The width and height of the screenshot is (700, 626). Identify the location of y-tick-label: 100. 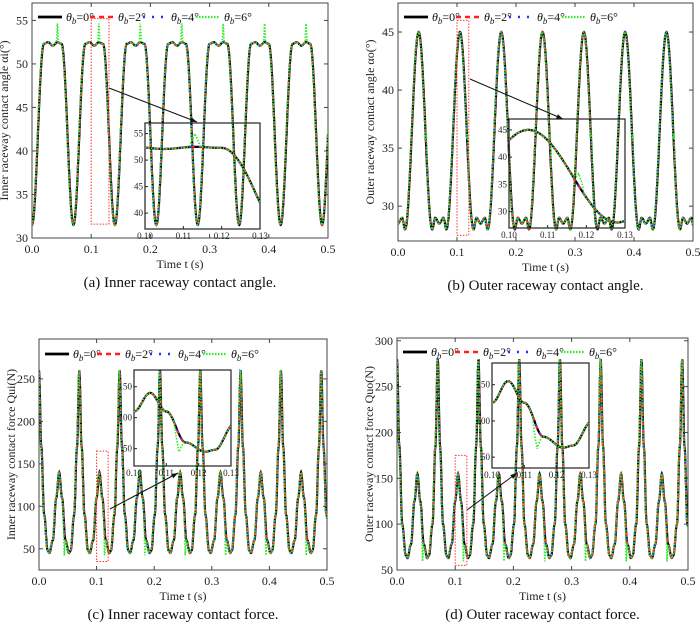
(384, 524).